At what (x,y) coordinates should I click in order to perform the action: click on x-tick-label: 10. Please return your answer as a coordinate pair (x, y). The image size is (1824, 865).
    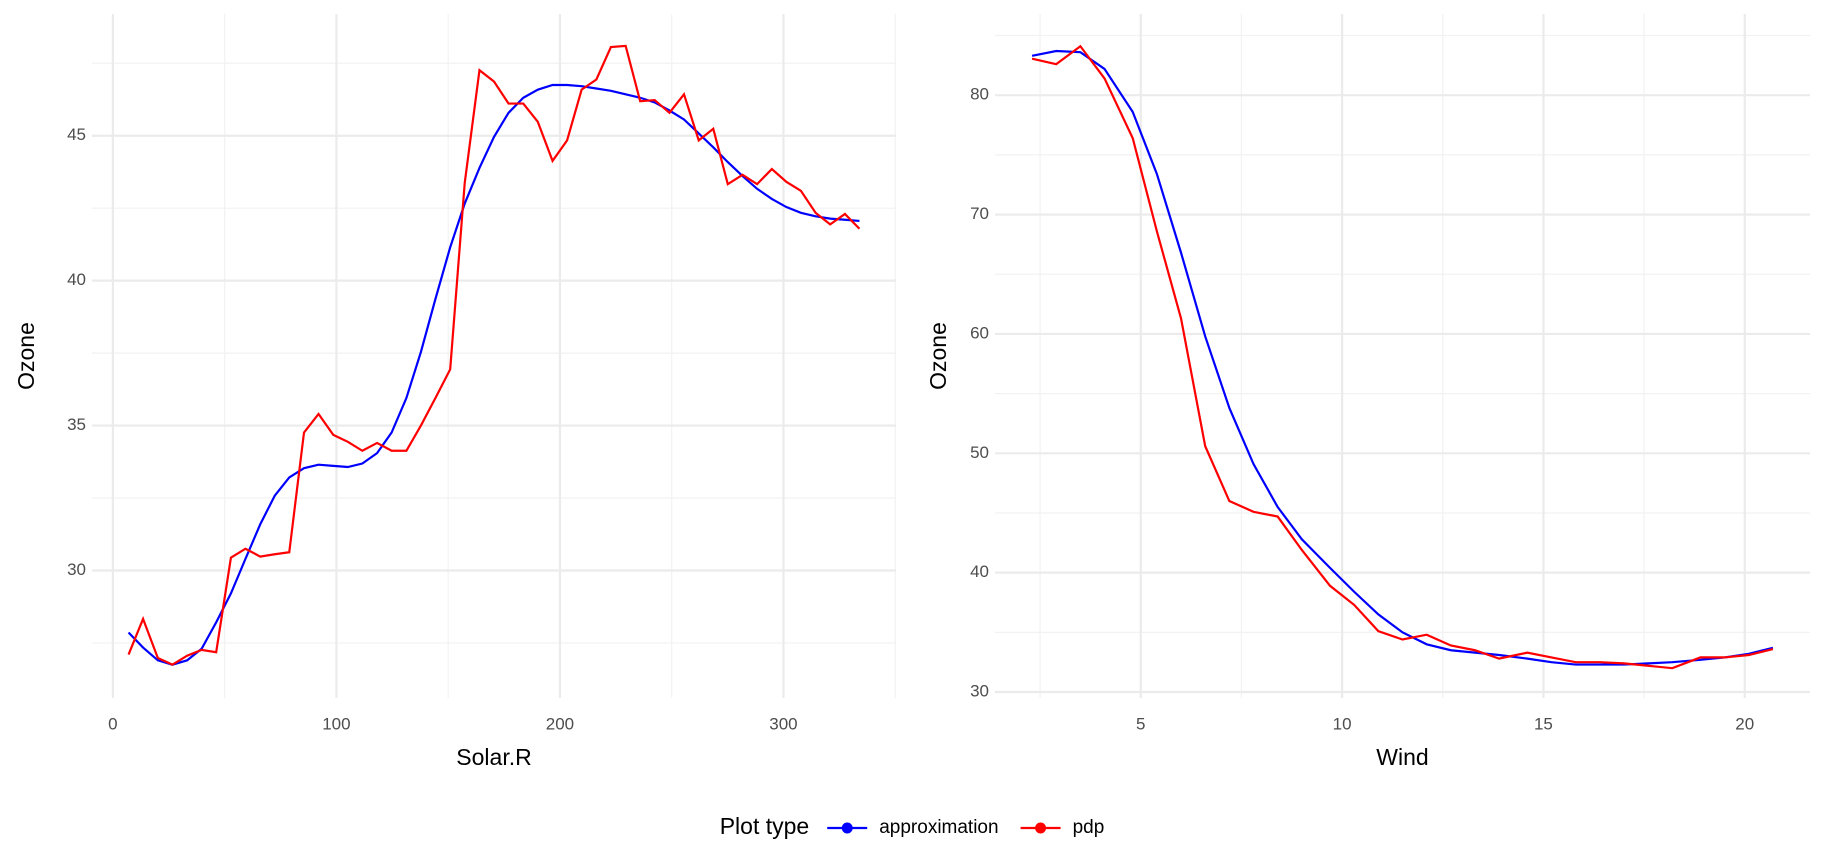
    Looking at the image, I should click on (1342, 723).